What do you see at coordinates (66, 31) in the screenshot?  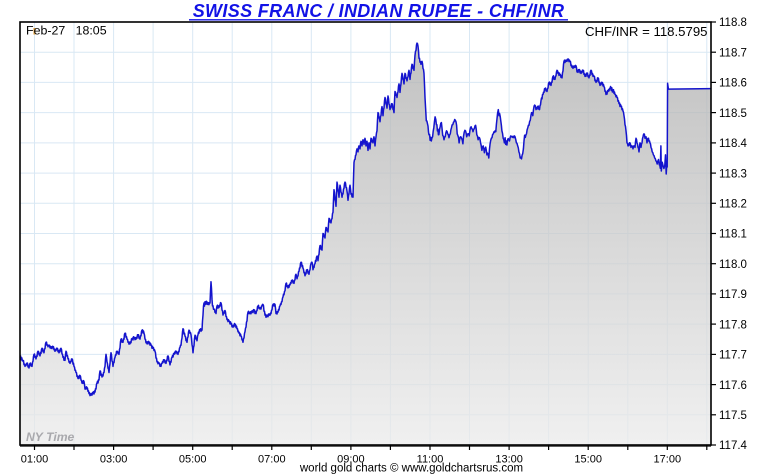 I see `svg-text: Feb-27 18:05` at bounding box center [66, 31].